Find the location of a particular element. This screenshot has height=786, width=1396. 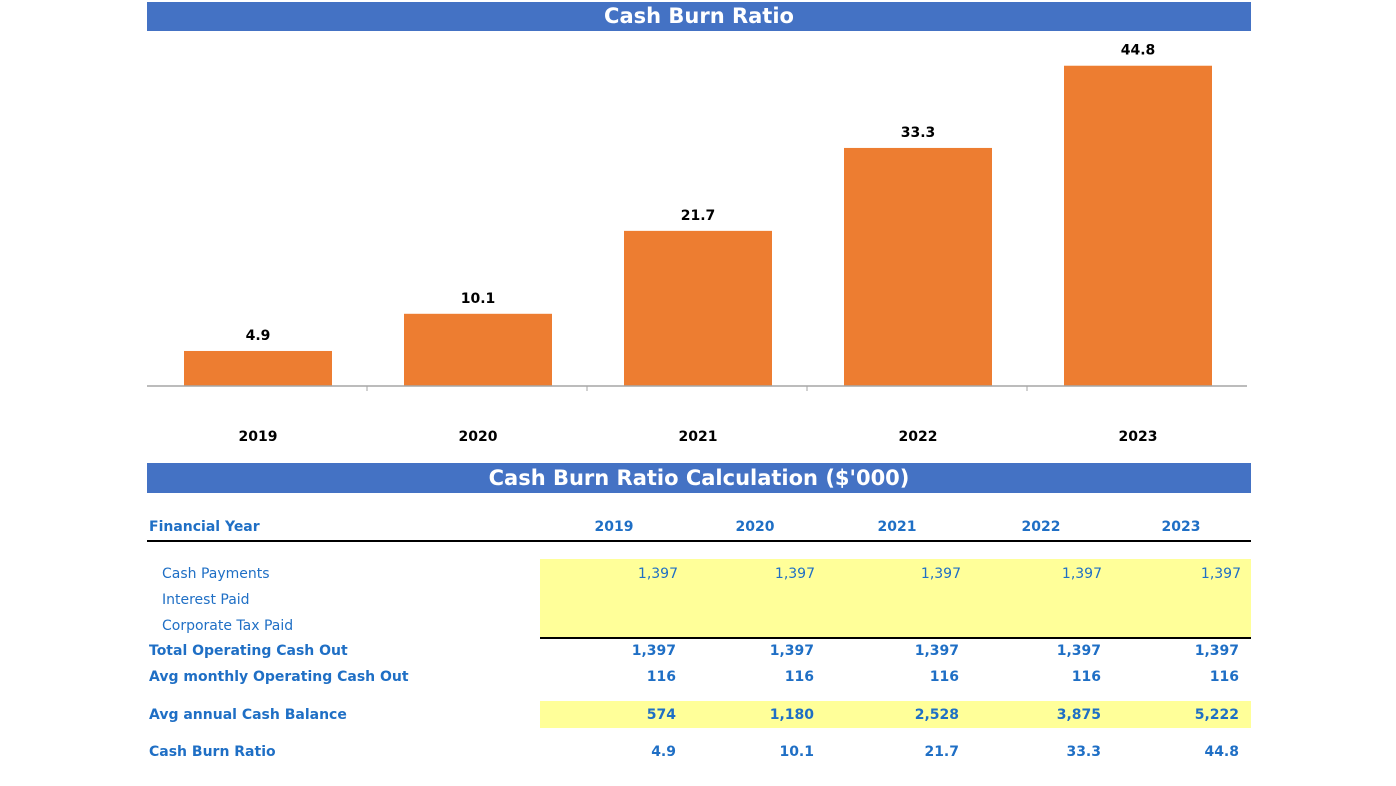

table-cell: 574 is located at coordinates (661, 715).